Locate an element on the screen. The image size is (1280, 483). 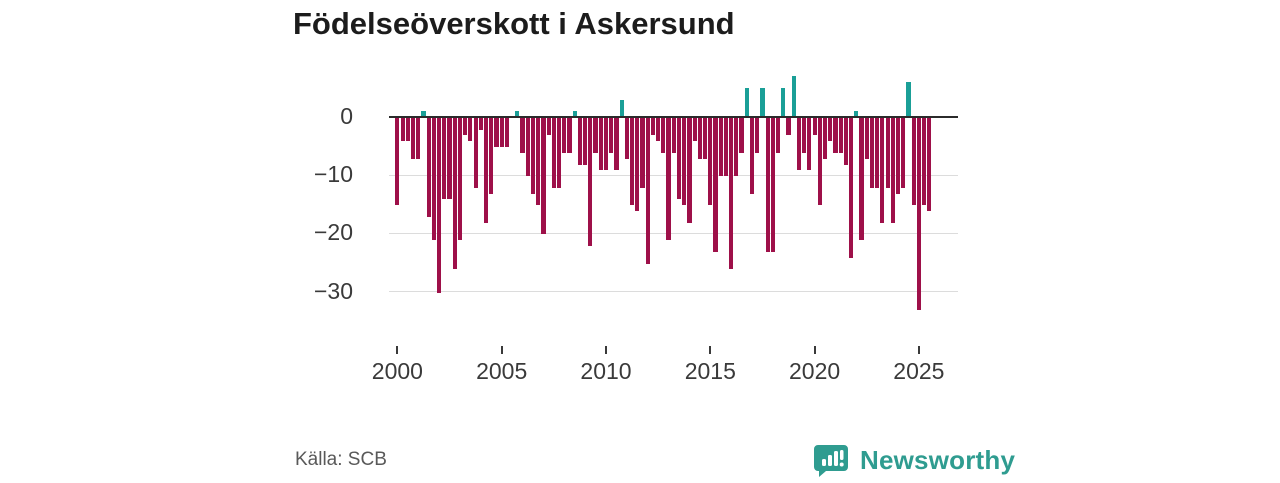
bar-2024q2 is located at coordinates (903, 153).